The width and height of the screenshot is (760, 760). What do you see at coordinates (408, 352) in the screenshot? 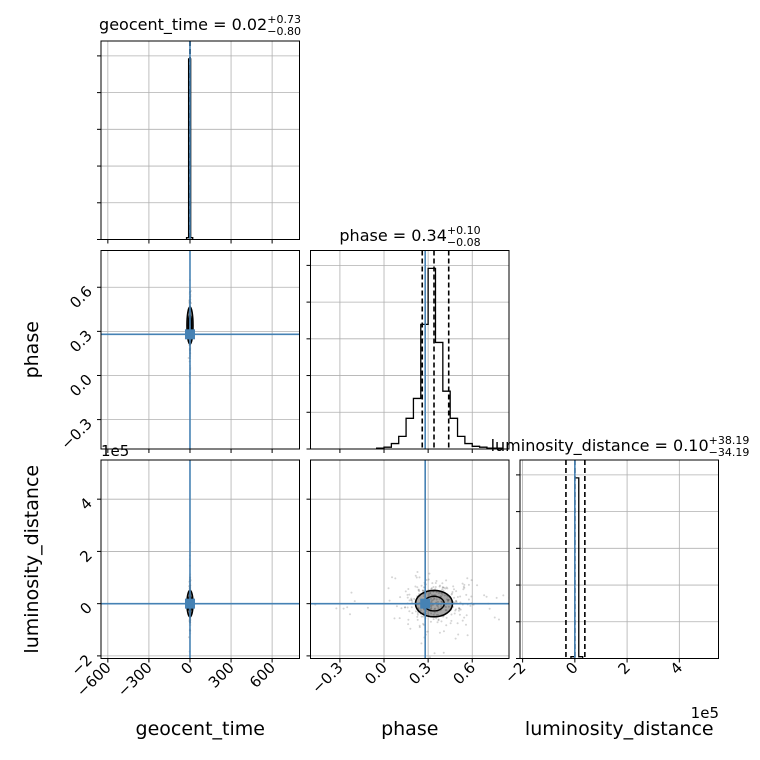
I see `panel-phase-vs-phase` at bounding box center [408, 352].